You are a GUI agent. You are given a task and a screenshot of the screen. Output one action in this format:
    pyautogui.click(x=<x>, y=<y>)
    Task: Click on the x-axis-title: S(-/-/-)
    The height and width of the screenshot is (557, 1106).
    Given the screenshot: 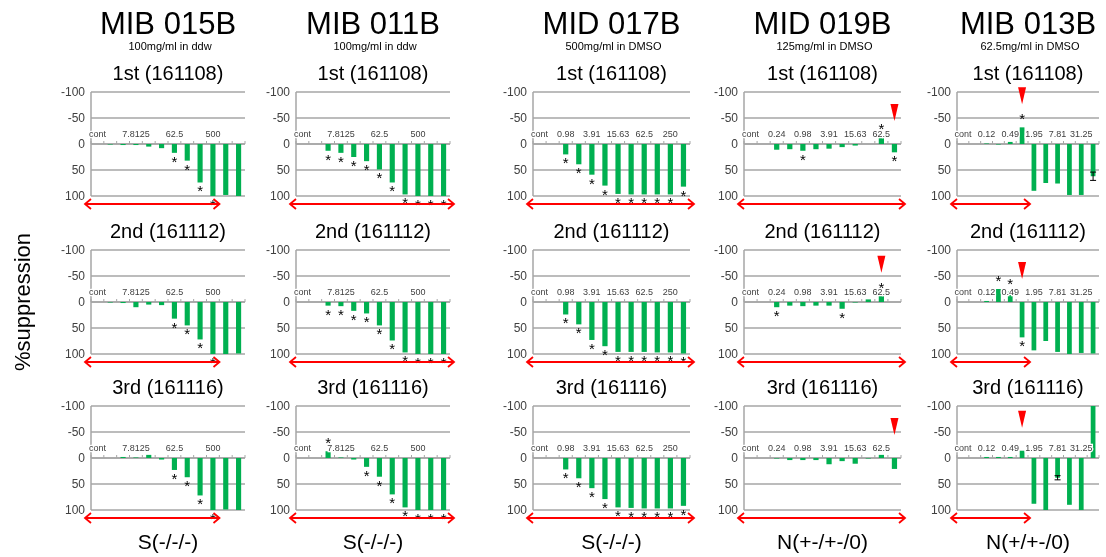 What is the action you would take?
    pyautogui.click(x=373, y=541)
    